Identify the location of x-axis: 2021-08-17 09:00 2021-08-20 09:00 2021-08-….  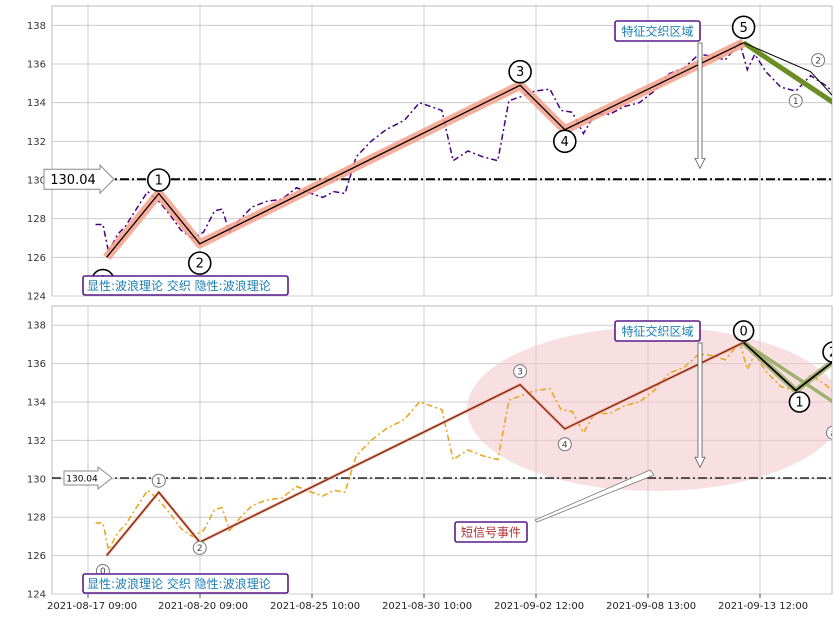
(427, 603).